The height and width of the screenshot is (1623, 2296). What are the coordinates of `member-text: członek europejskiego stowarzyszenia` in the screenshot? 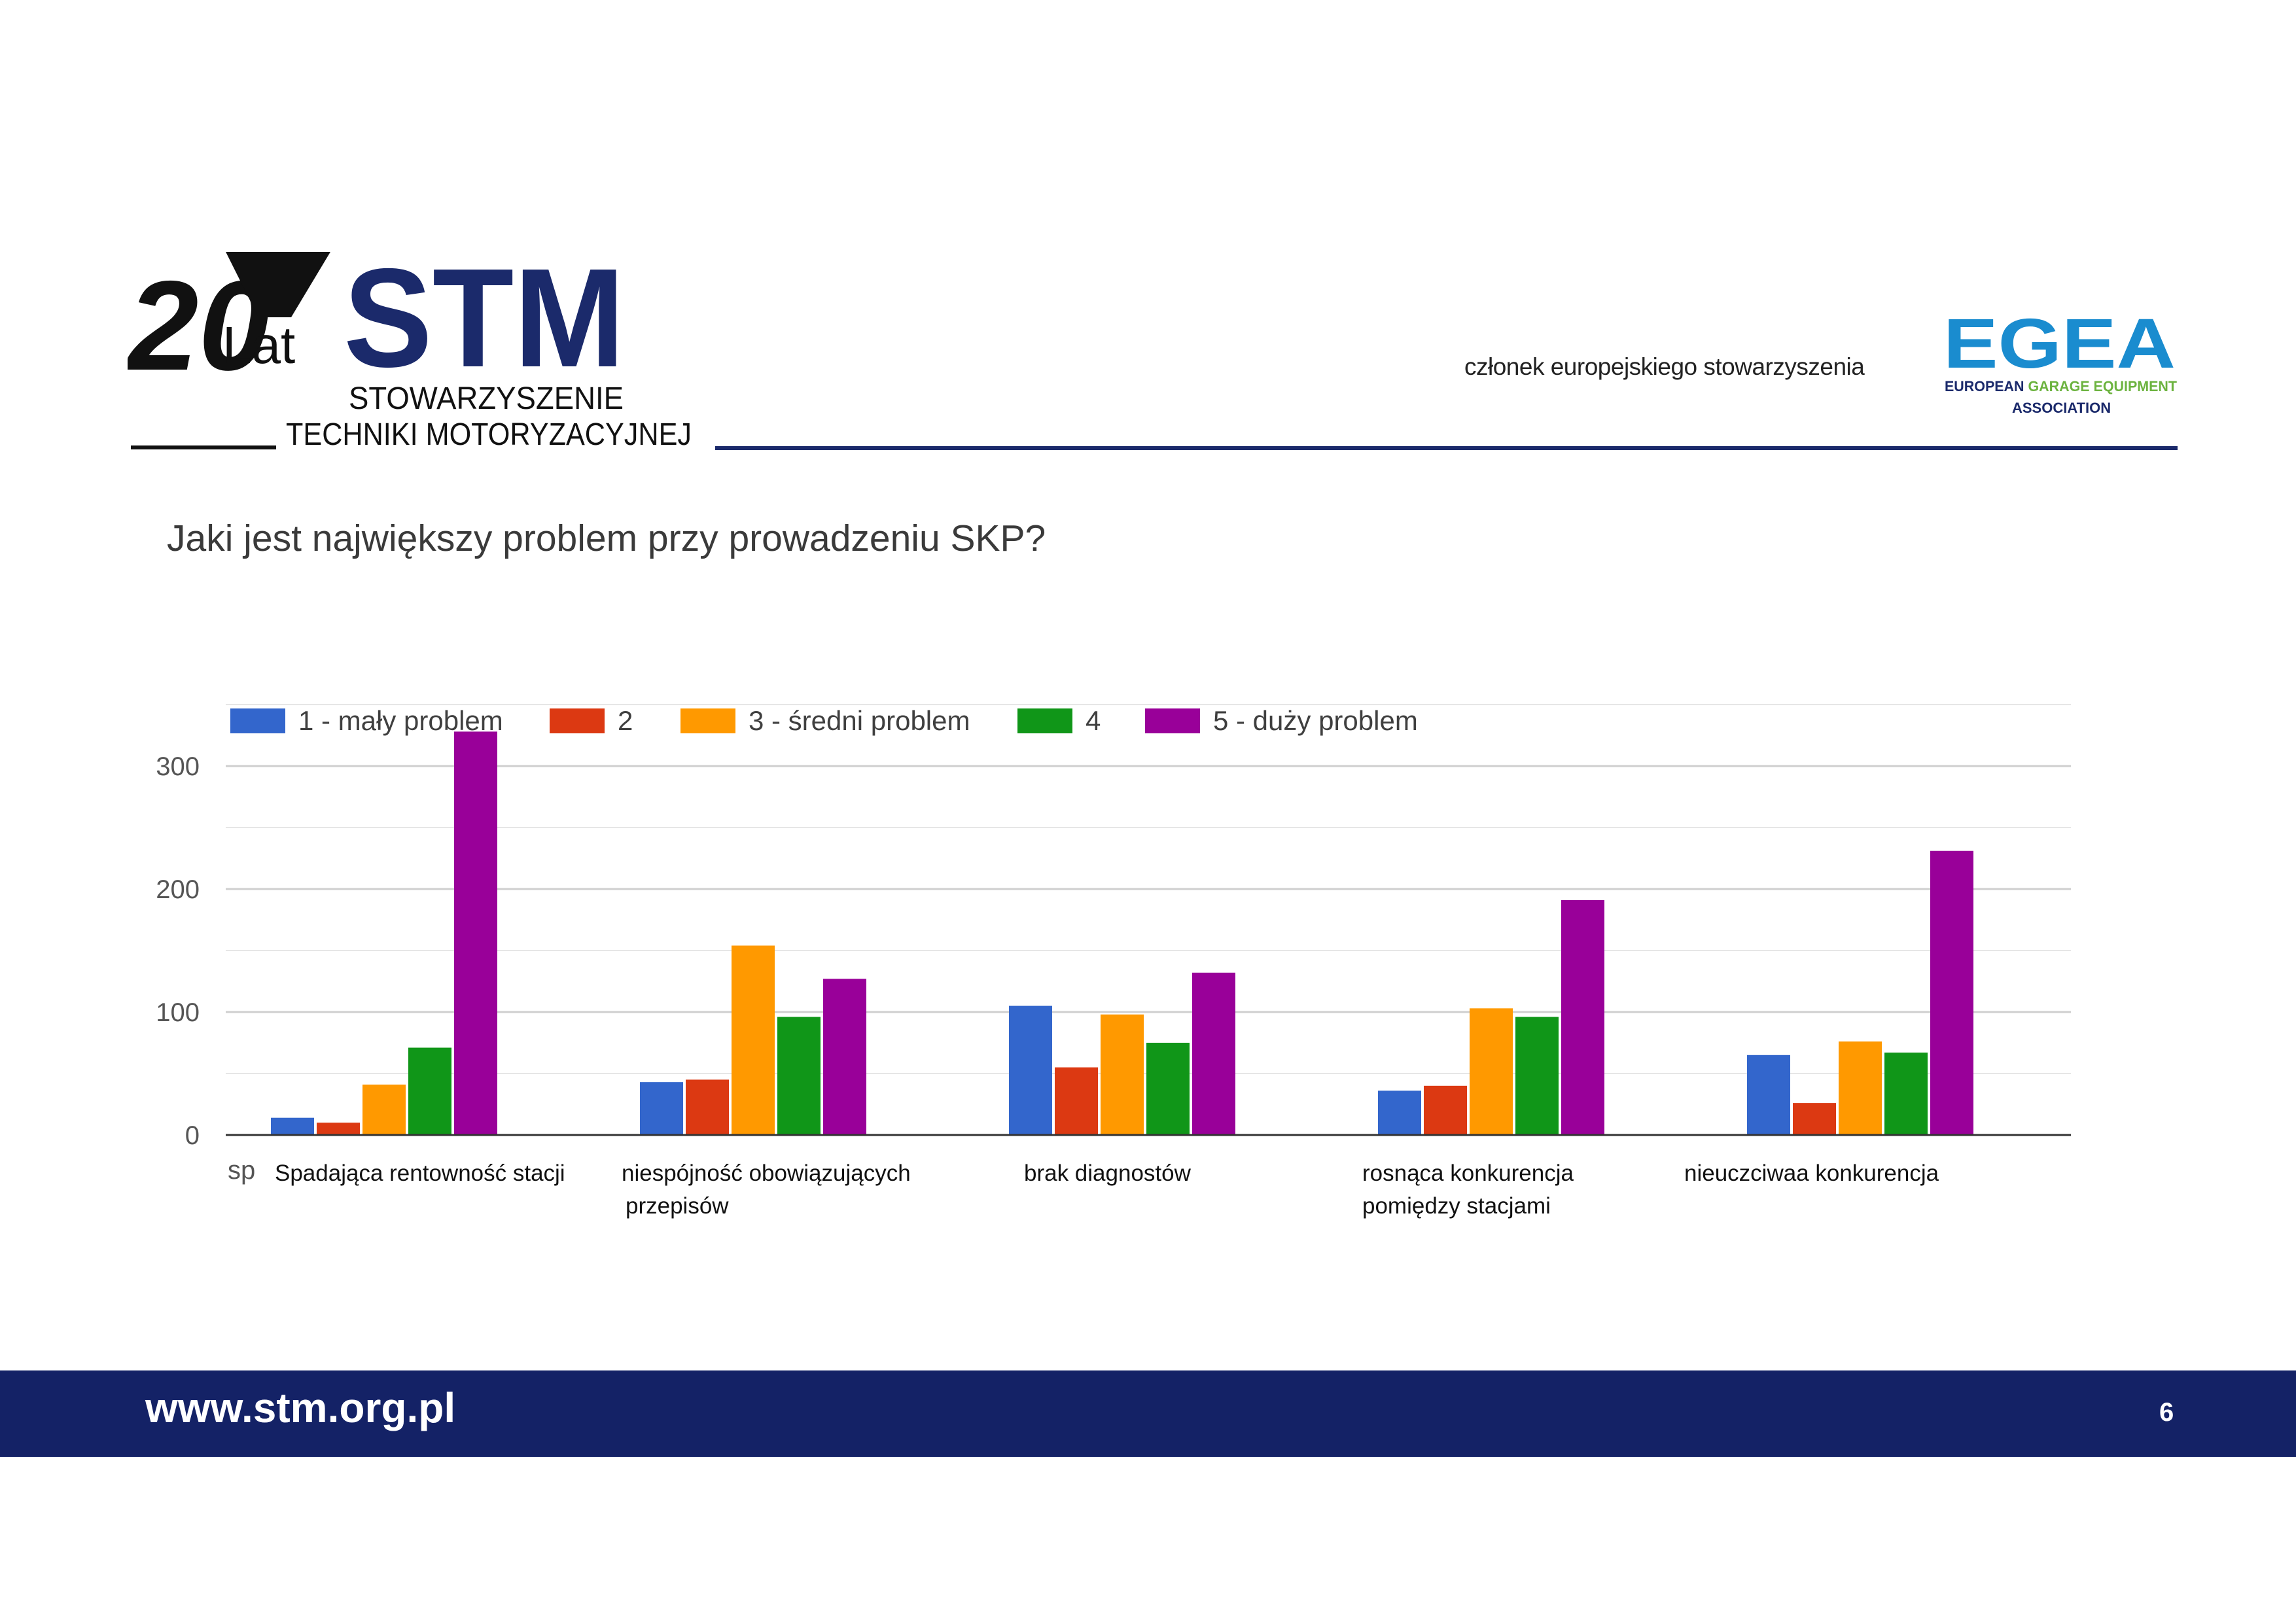 It's located at (1664, 367).